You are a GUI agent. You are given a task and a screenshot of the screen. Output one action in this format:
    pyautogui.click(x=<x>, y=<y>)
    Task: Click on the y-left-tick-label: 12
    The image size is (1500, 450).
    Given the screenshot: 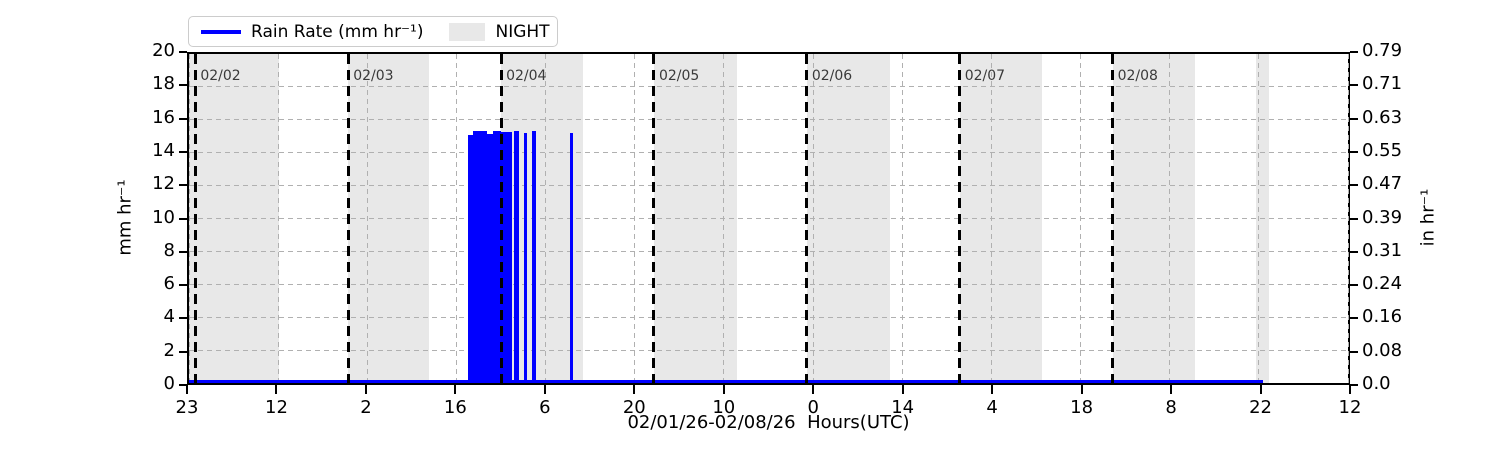 What is the action you would take?
    pyautogui.click(x=163, y=184)
    